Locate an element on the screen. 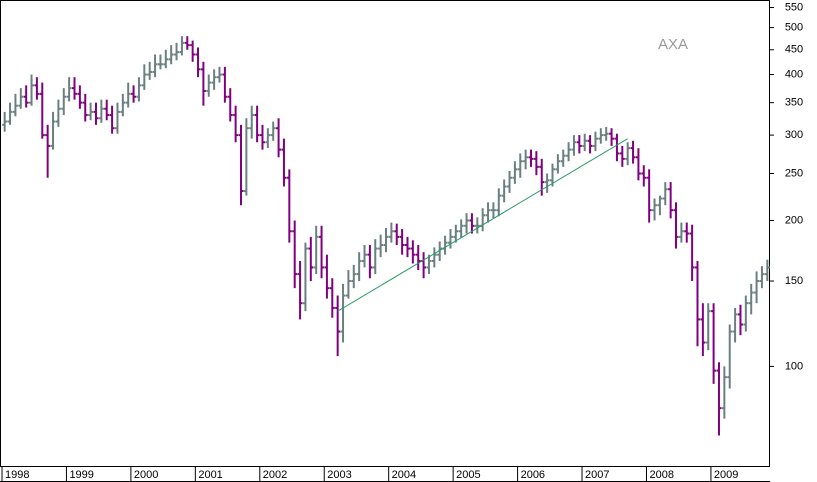 This screenshot has height=482, width=817. x-tick-label: 2006 is located at coordinates (533, 475).